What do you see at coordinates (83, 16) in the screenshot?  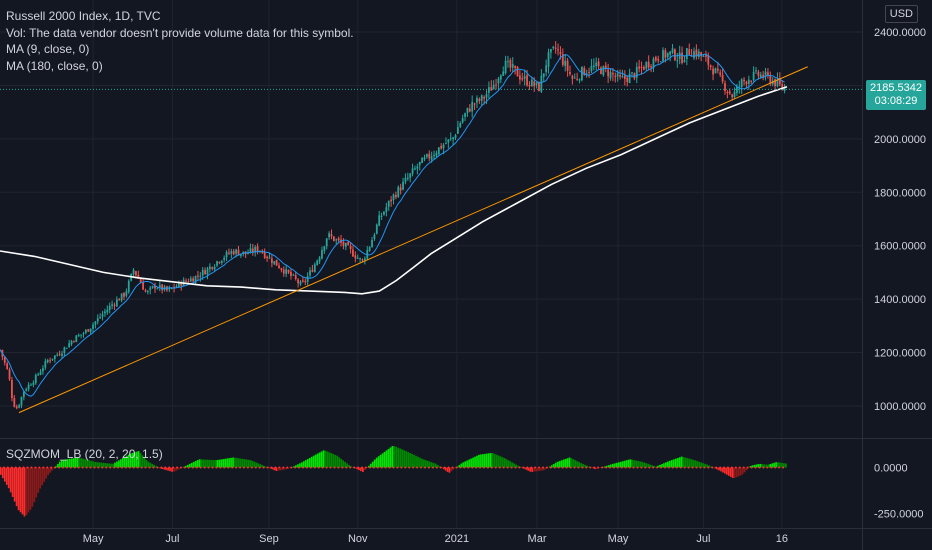 I see `symbol-title: Russell 2000 Index, 1D, TVC` at bounding box center [83, 16].